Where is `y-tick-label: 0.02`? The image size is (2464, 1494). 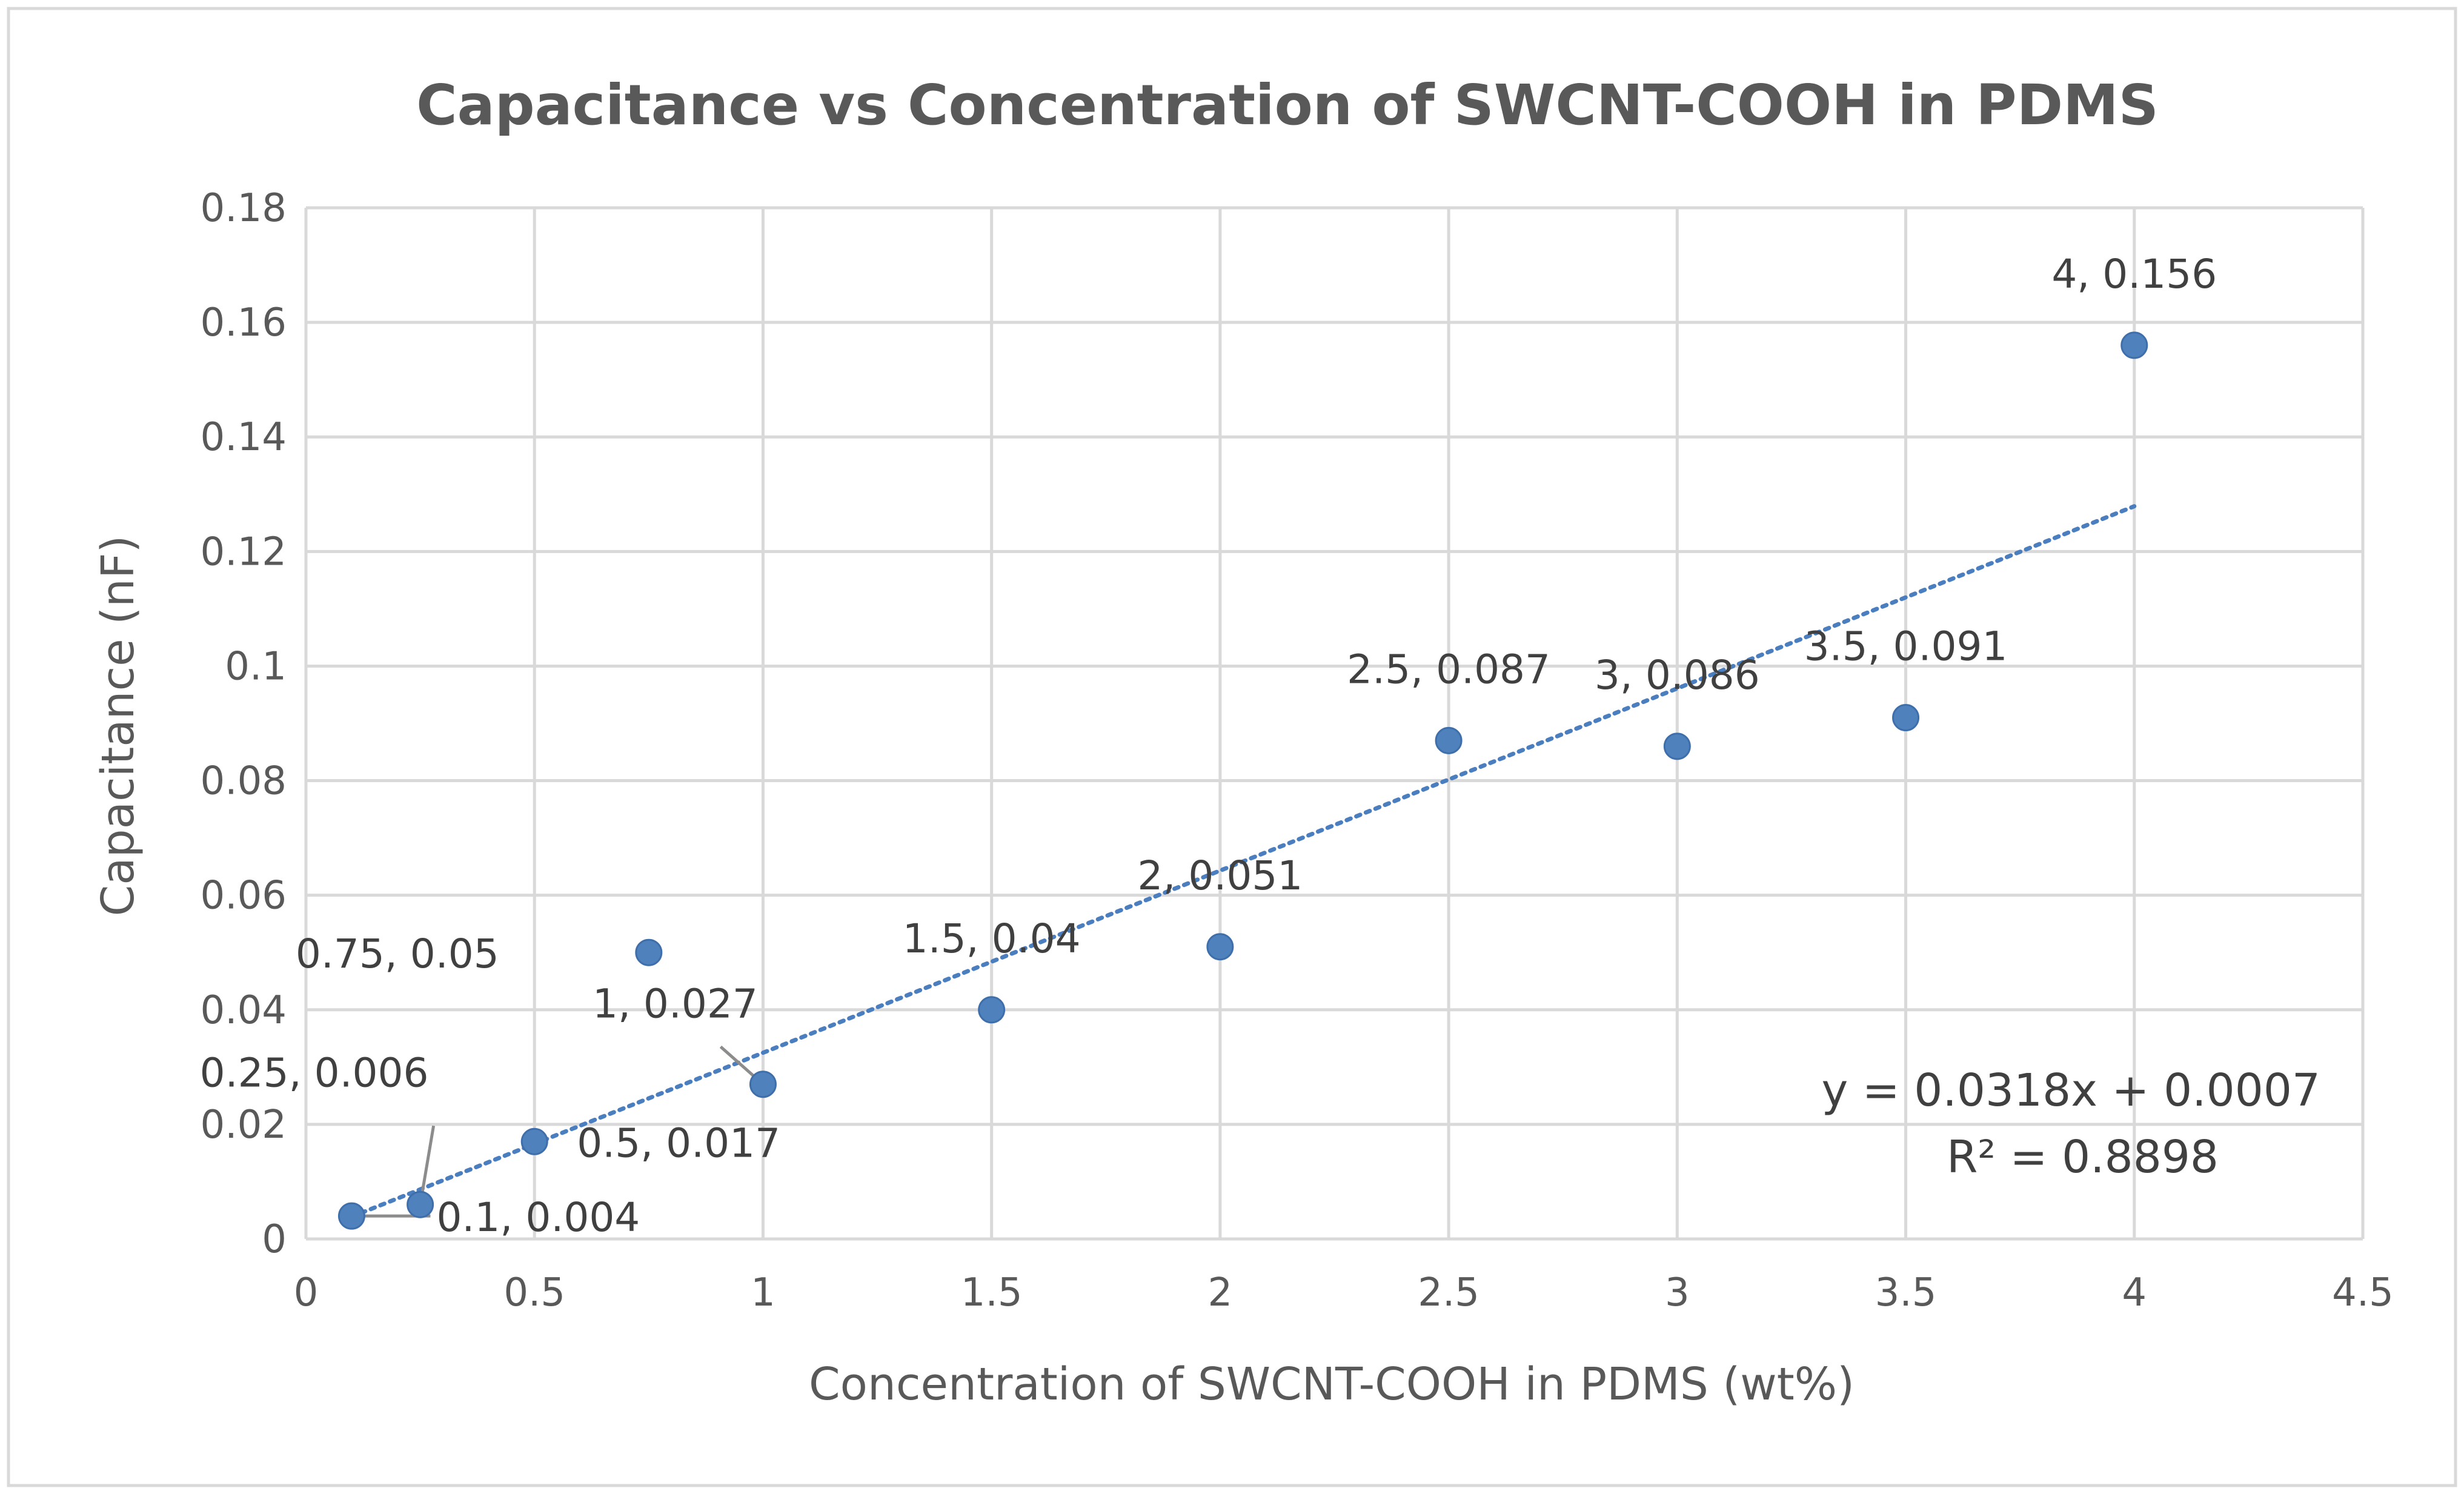
y-tick-label: 0.02 is located at coordinates (244, 1125).